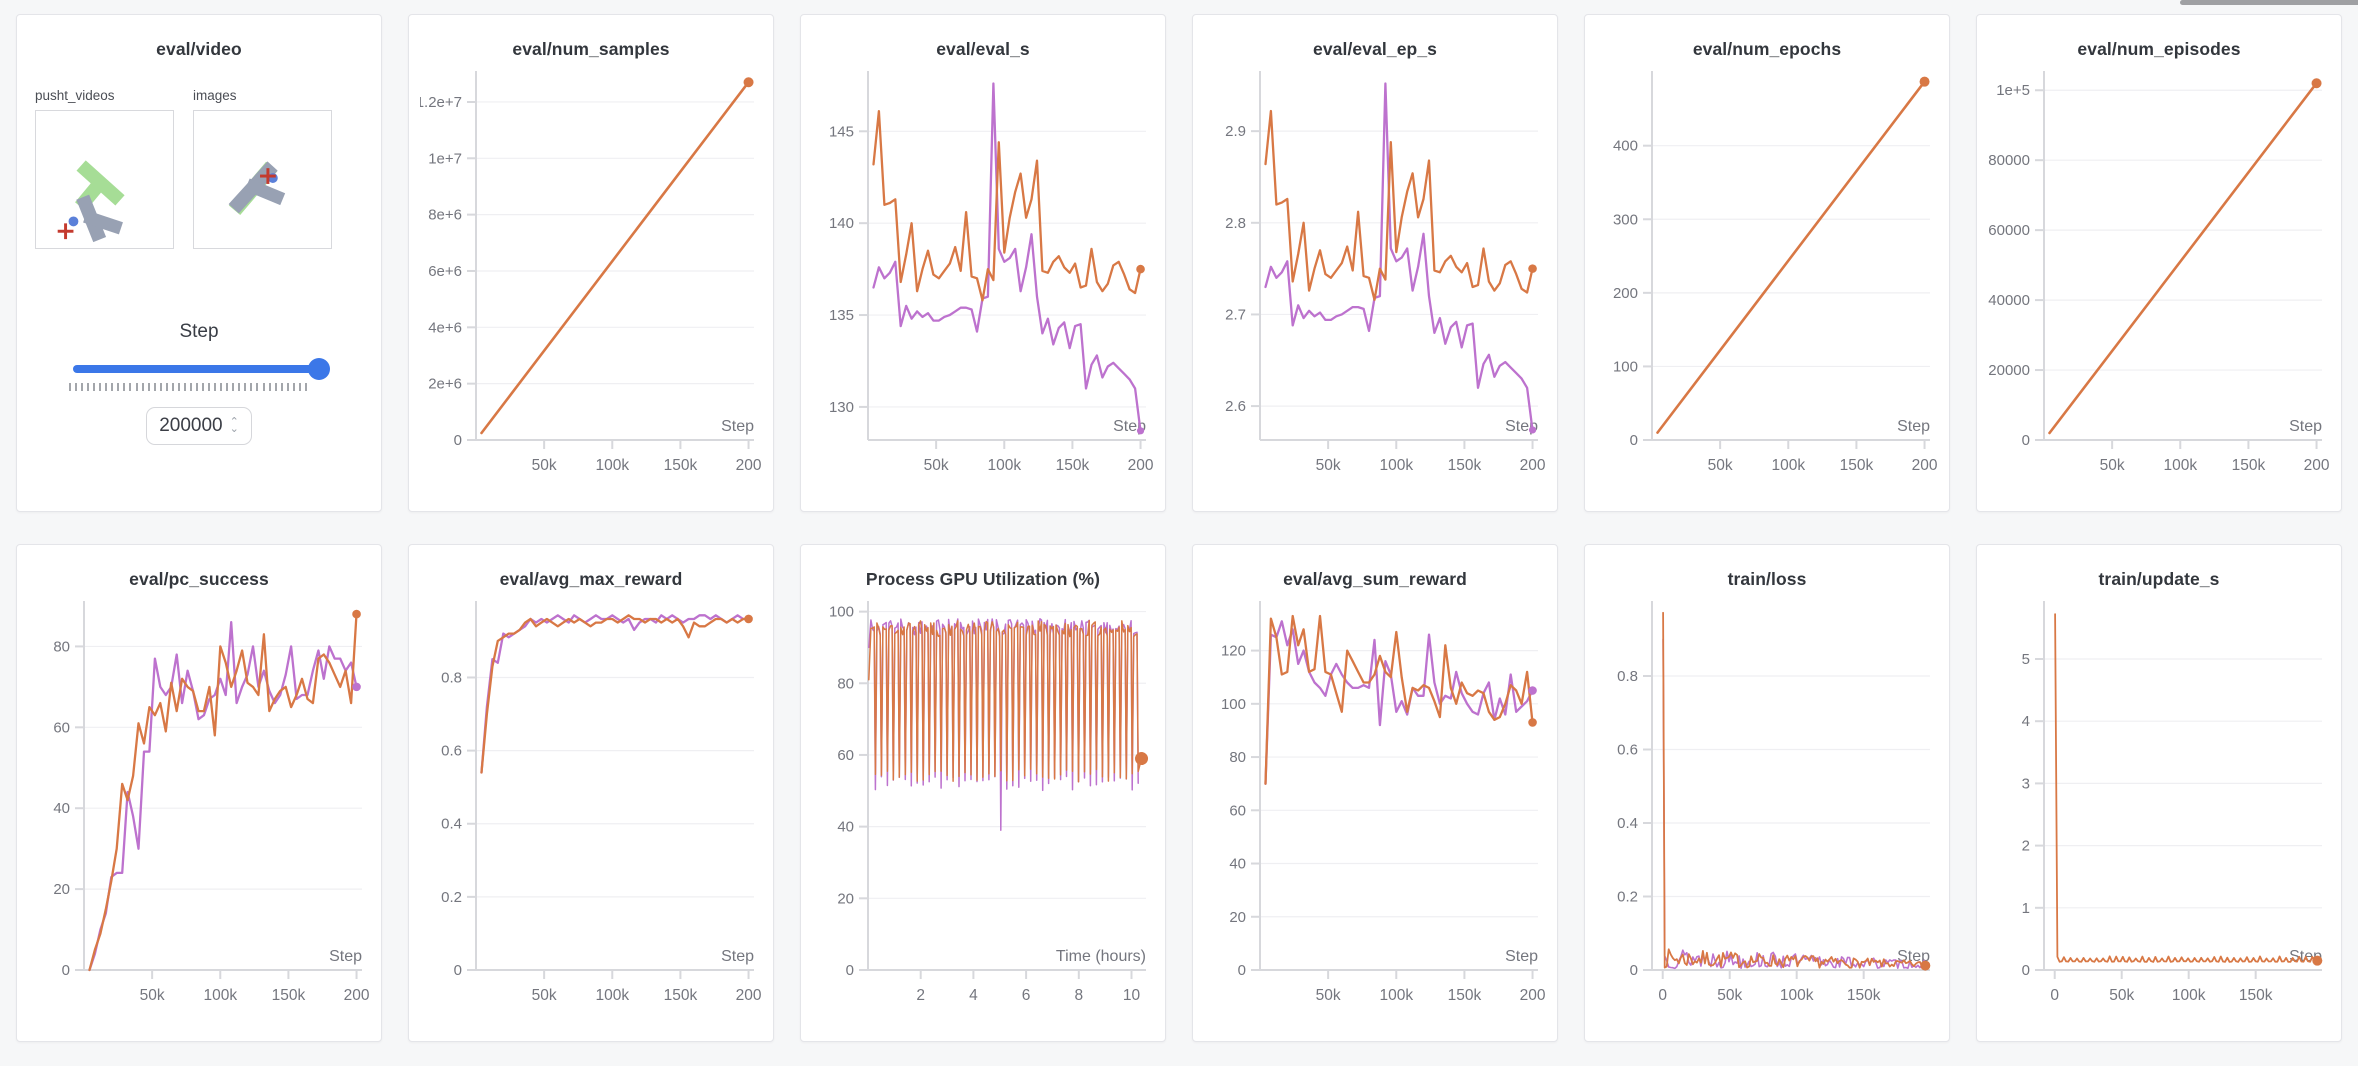  What do you see at coordinates (1625, 146) in the screenshot?
I see `y-tick-label: 400` at bounding box center [1625, 146].